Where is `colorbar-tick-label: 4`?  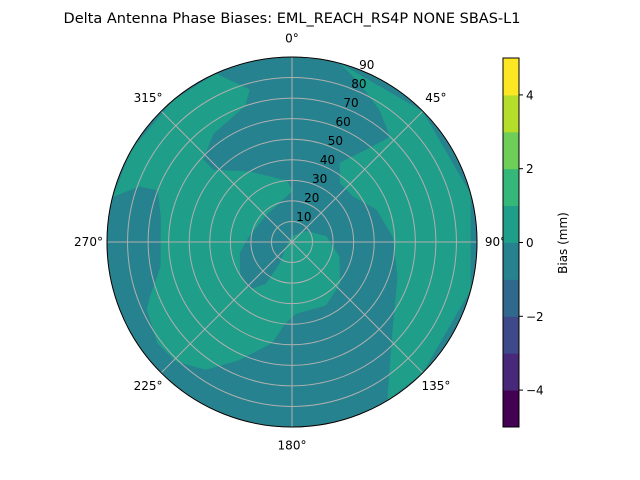
colorbar-tick-label: 4 is located at coordinates (530, 95).